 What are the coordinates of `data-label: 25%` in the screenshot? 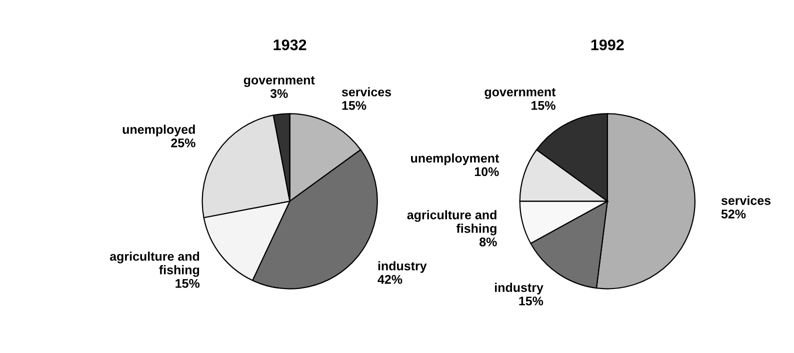 It's located at (183, 143).